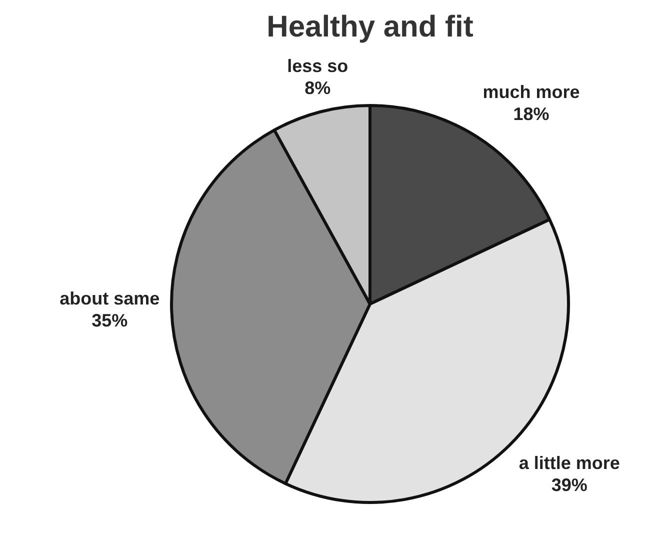  Describe the element at coordinates (110, 320) in the screenshot. I see `data-label: 35%` at that location.